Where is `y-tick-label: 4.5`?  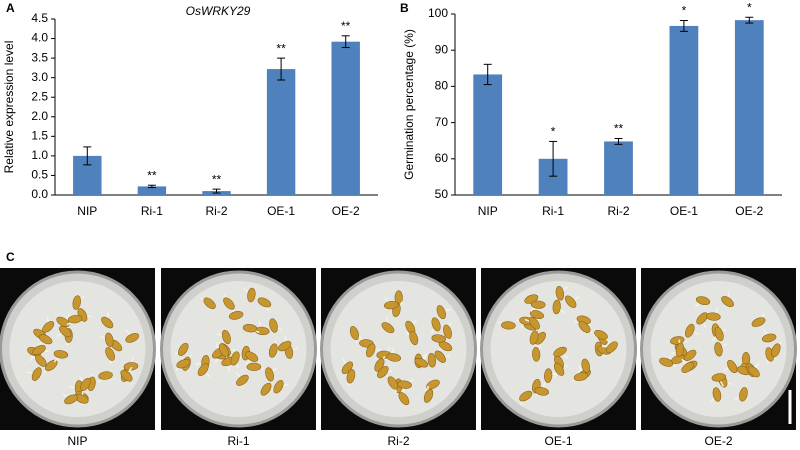
y-tick-label: 4.5 is located at coordinates (39, 18).